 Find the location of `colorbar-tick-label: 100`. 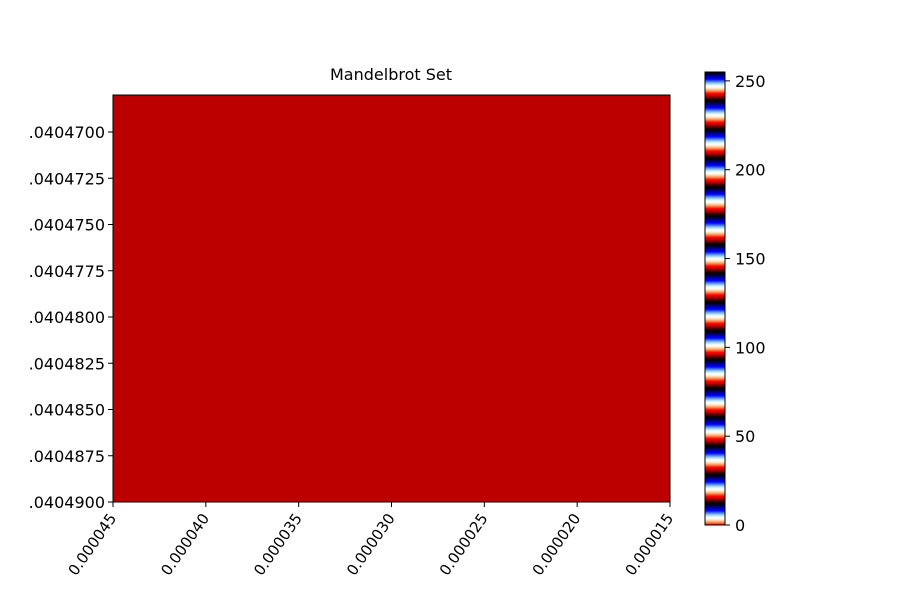

colorbar-tick-label: 100 is located at coordinates (750, 347).